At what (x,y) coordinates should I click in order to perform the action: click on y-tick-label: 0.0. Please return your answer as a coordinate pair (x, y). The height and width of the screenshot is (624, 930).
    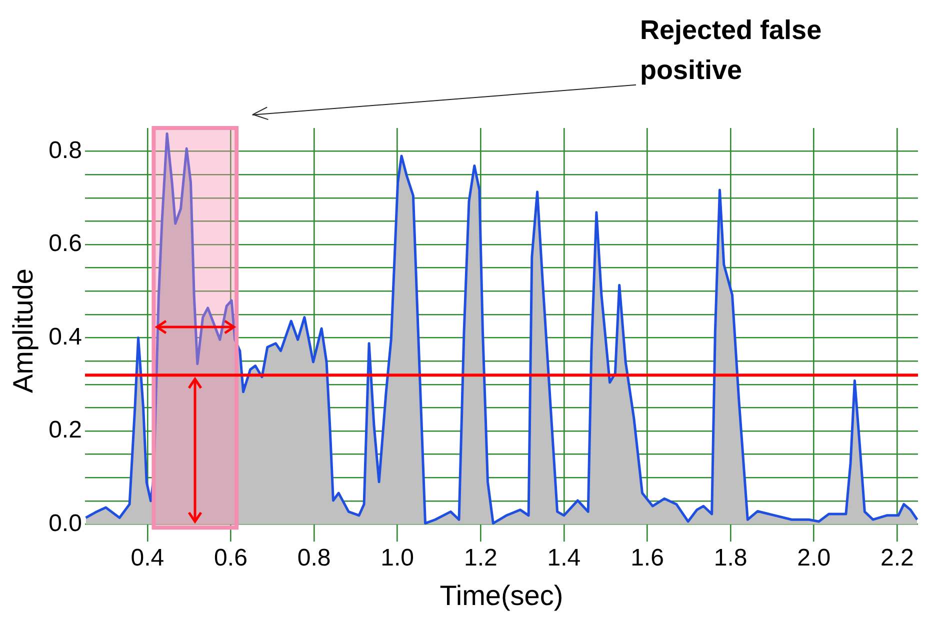
    Looking at the image, I should click on (65, 523).